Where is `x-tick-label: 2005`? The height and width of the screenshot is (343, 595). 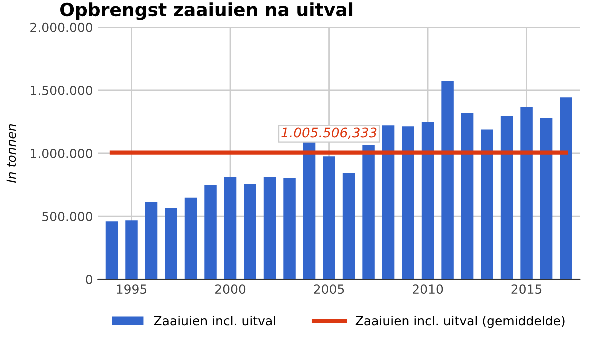 x-tick-label: 2005 is located at coordinates (329, 289).